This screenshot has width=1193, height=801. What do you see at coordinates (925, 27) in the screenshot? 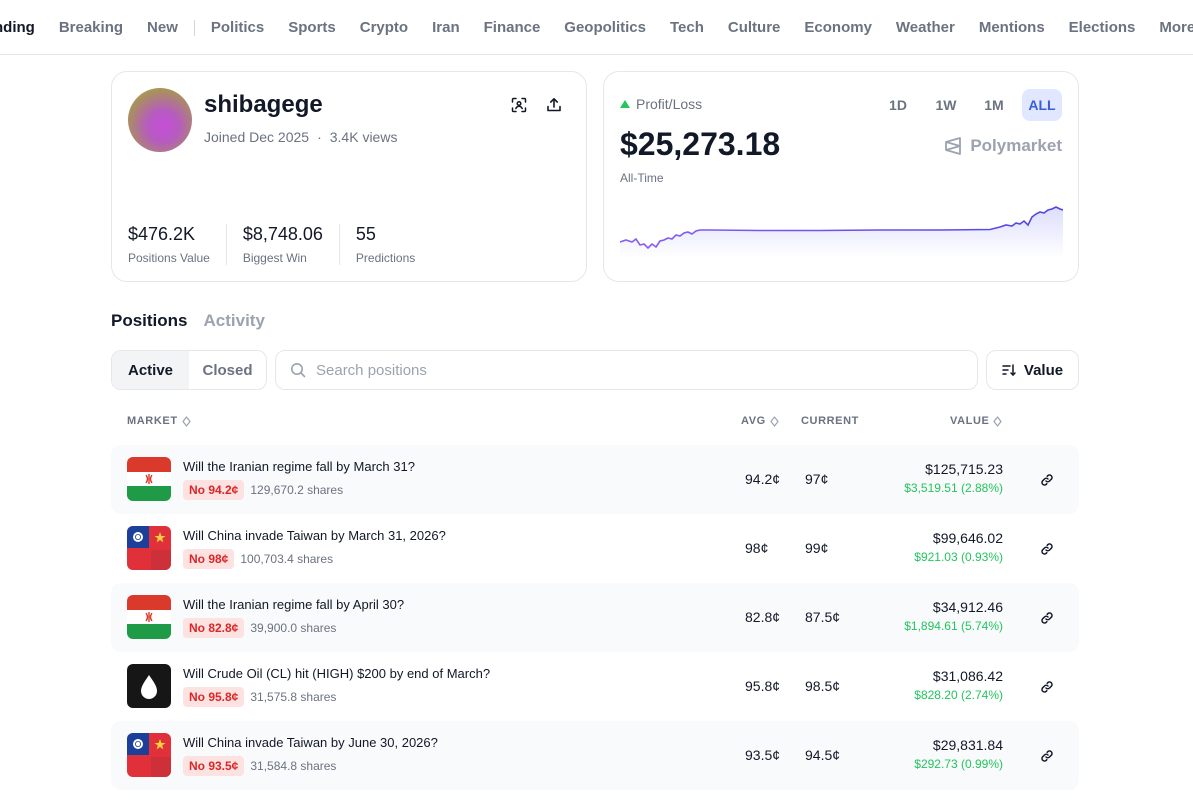
I see `nav-item-weather: Weather` at bounding box center [925, 27].